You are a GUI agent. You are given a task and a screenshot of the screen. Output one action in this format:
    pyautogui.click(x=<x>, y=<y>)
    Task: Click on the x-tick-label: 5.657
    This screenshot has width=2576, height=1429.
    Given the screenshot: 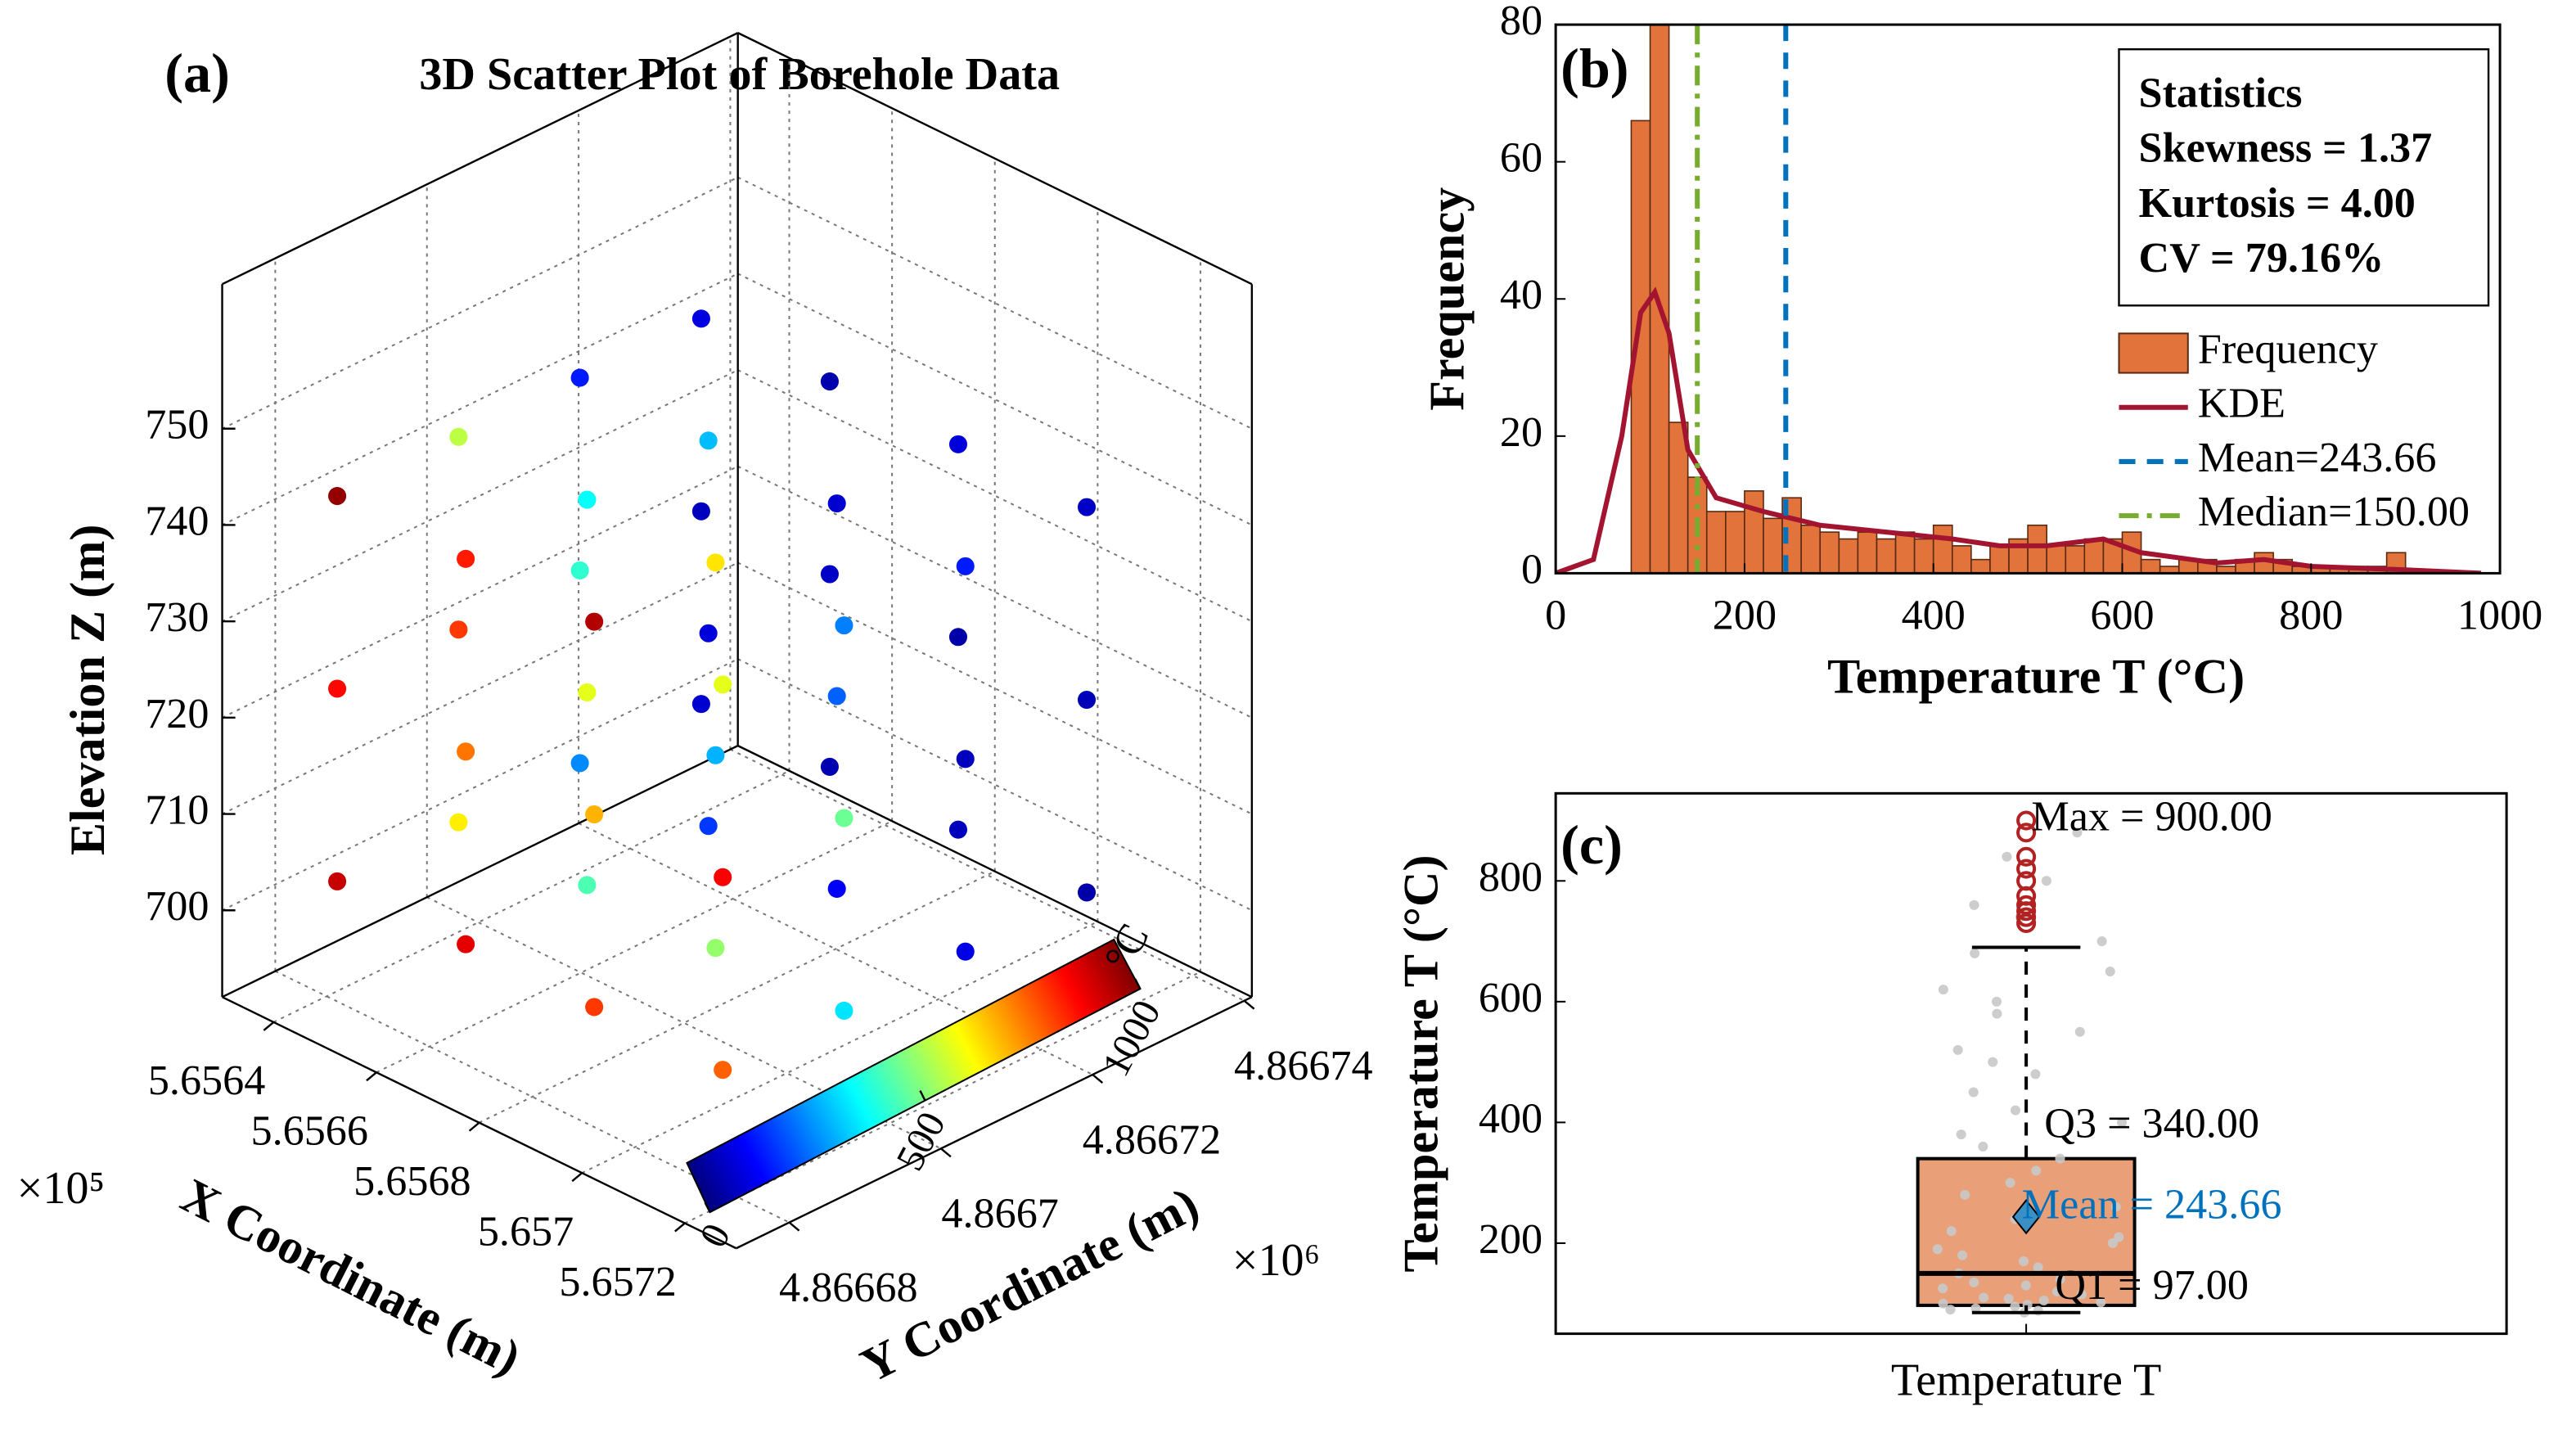 What is the action you would take?
    pyautogui.click(x=526, y=1231)
    